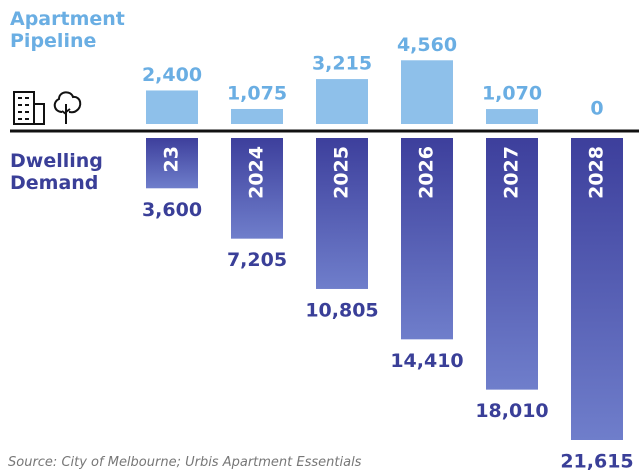 The image size is (639, 472). What do you see at coordinates (67, 107) in the screenshot?
I see `tree-icon` at bounding box center [67, 107].